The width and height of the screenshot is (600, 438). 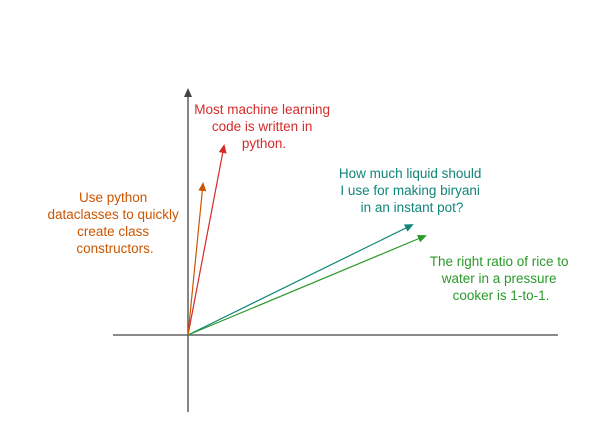 I want to click on vector-arrow-orange, so click(x=197, y=259).